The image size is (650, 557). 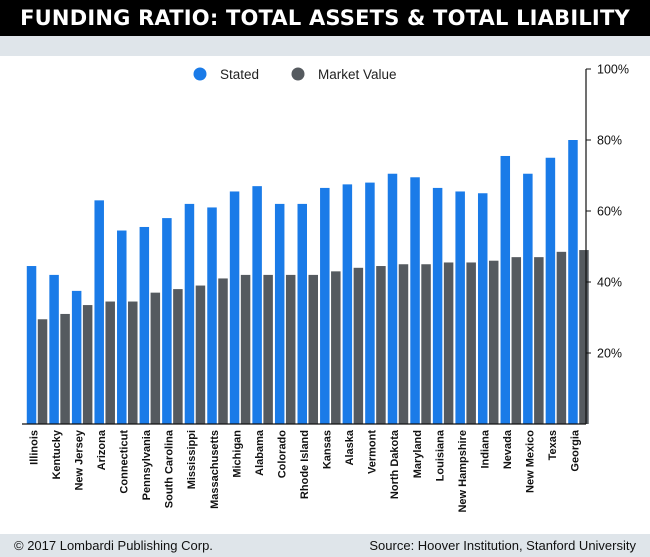 What do you see at coordinates (298, 74) in the screenshot?
I see `legend-marker-market-value` at bounding box center [298, 74].